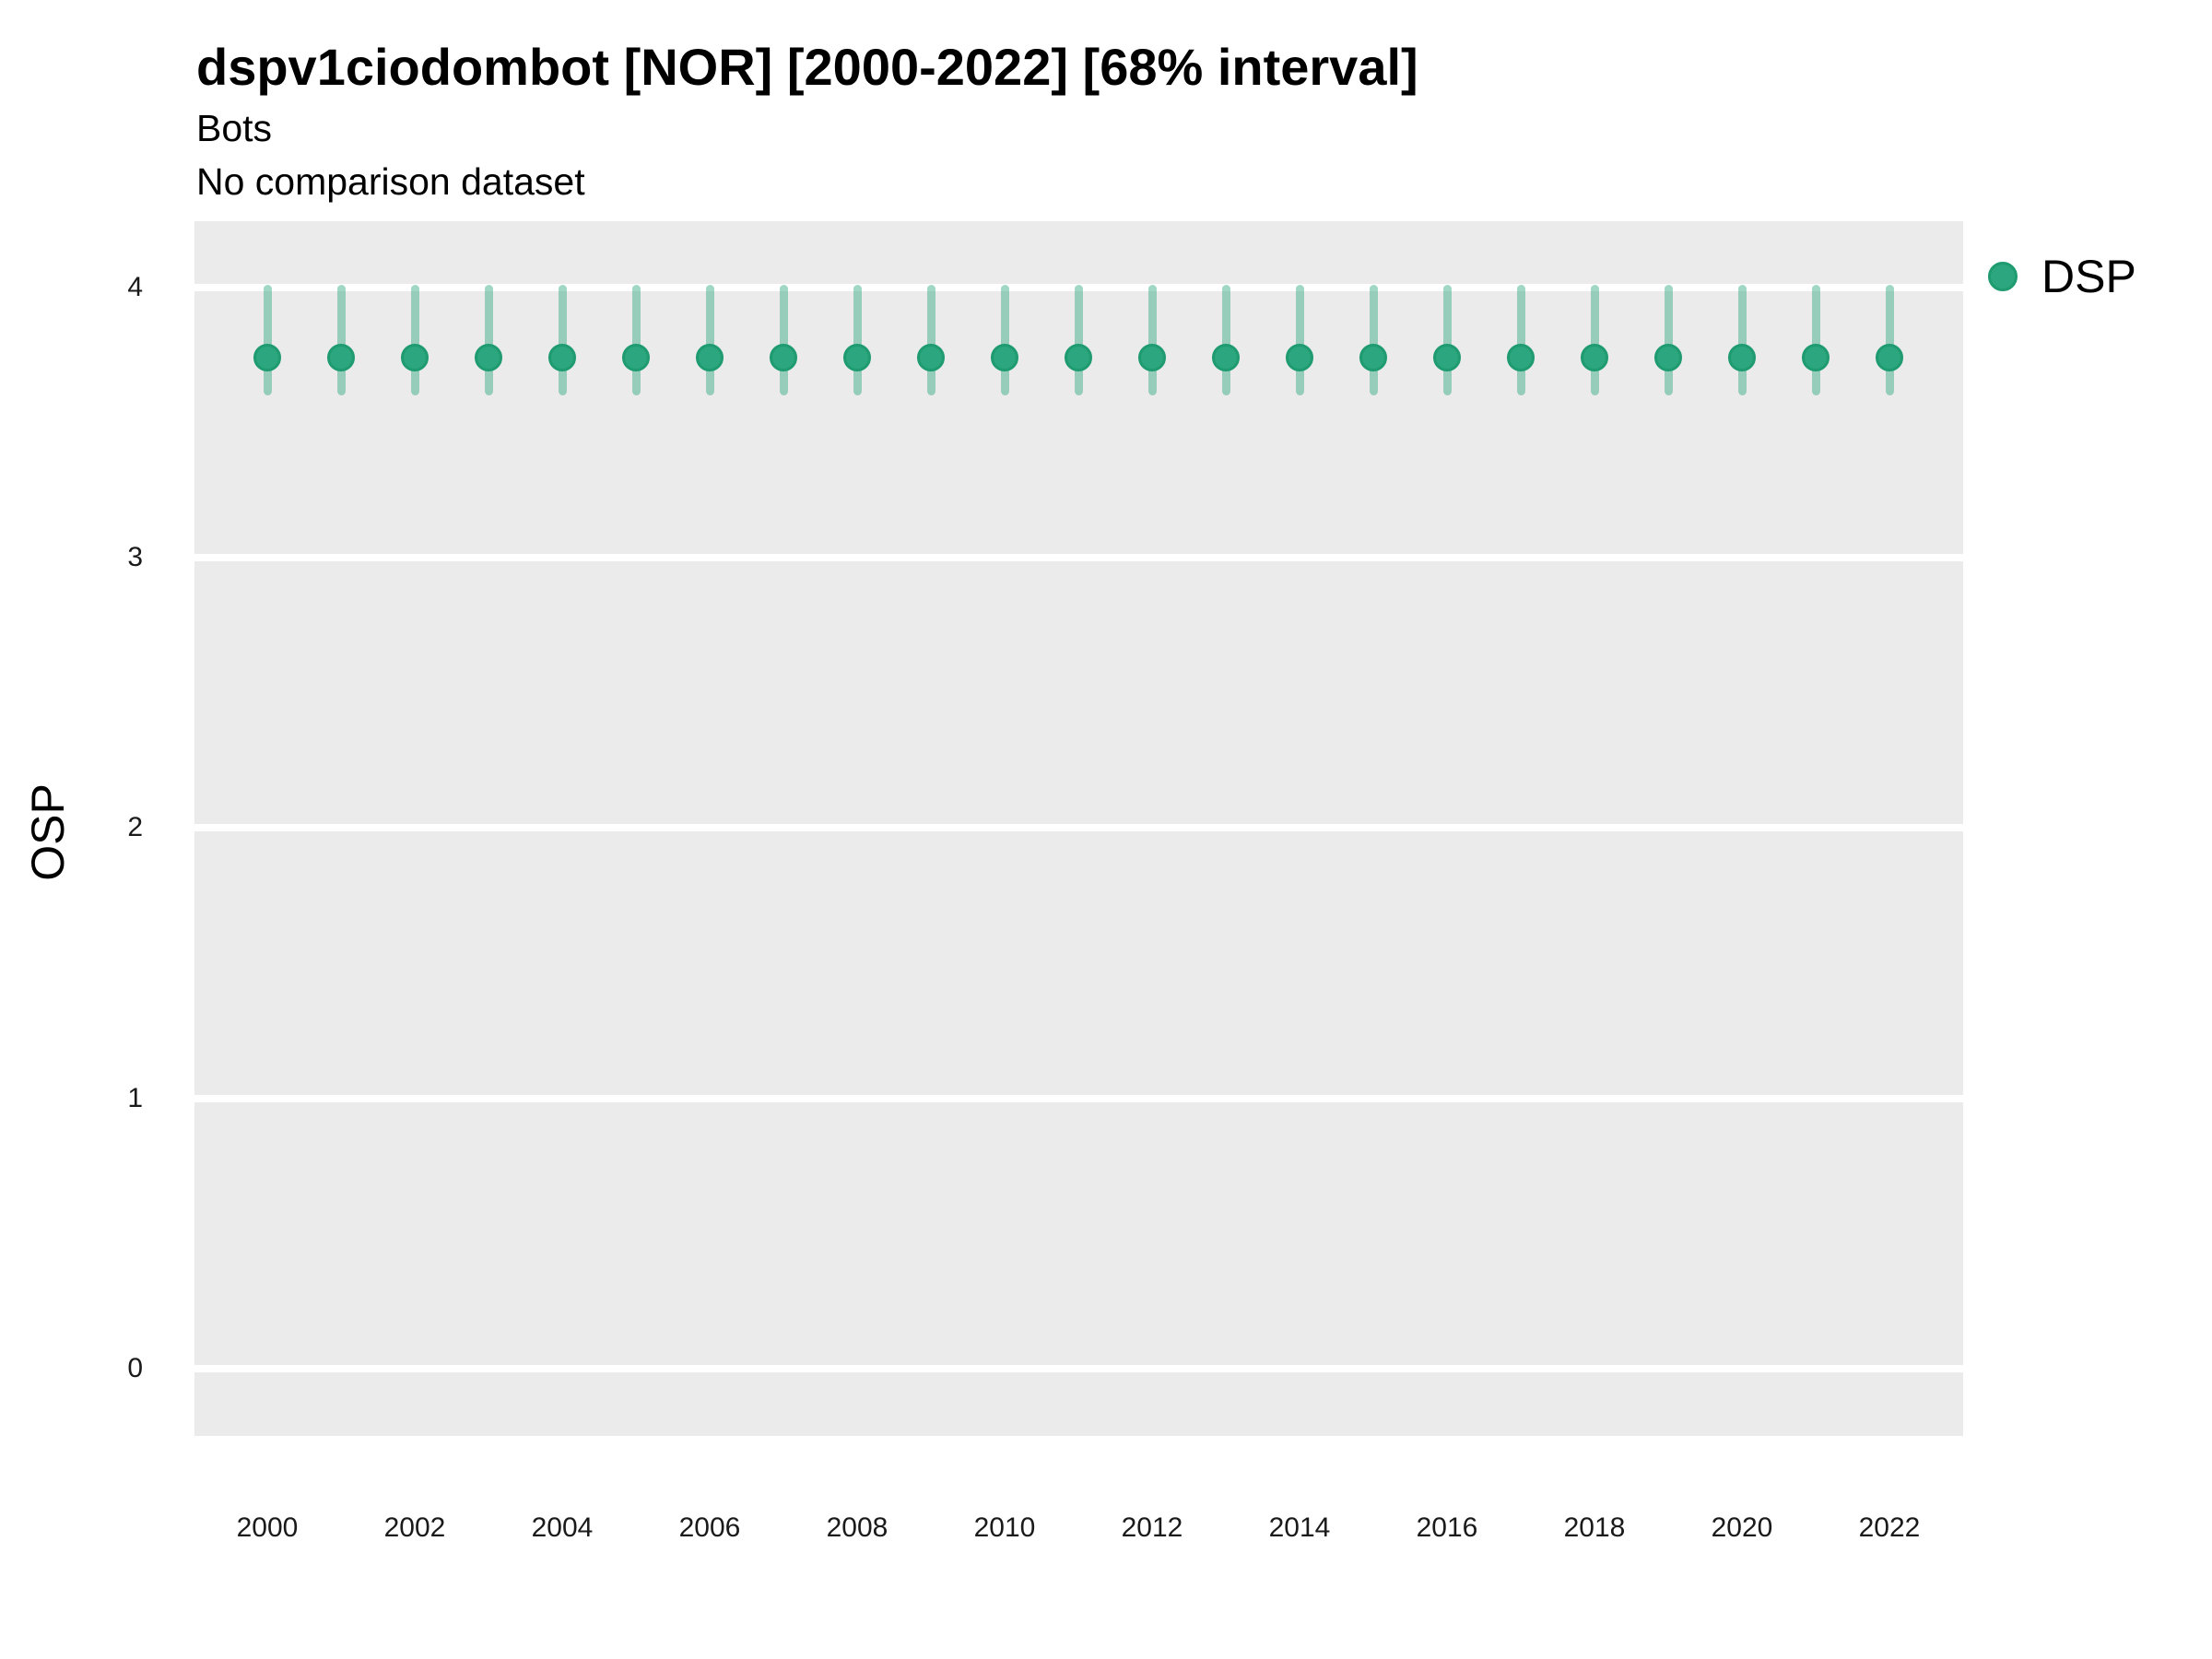 The width and height of the screenshot is (2212, 1659). What do you see at coordinates (1152, 1527) in the screenshot?
I see `x-tick-label: 2012` at bounding box center [1152, 1527].